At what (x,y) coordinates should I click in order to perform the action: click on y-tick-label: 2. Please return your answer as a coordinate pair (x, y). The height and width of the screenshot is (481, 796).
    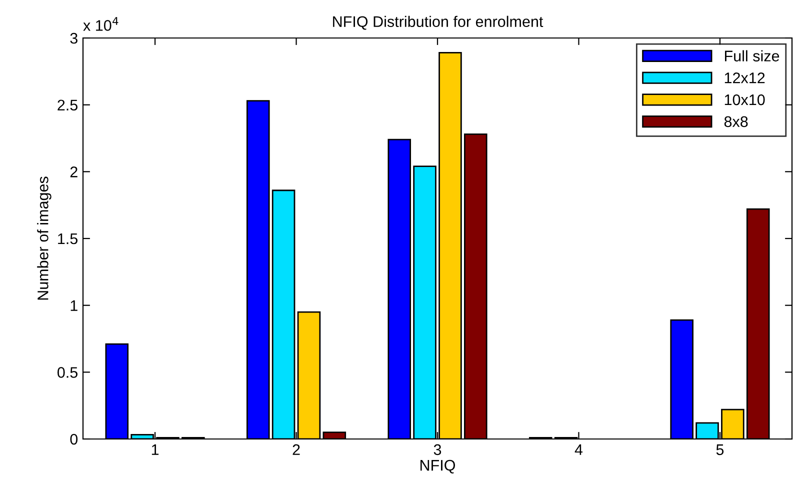
    Looking at the image, I should click on (74, 172).